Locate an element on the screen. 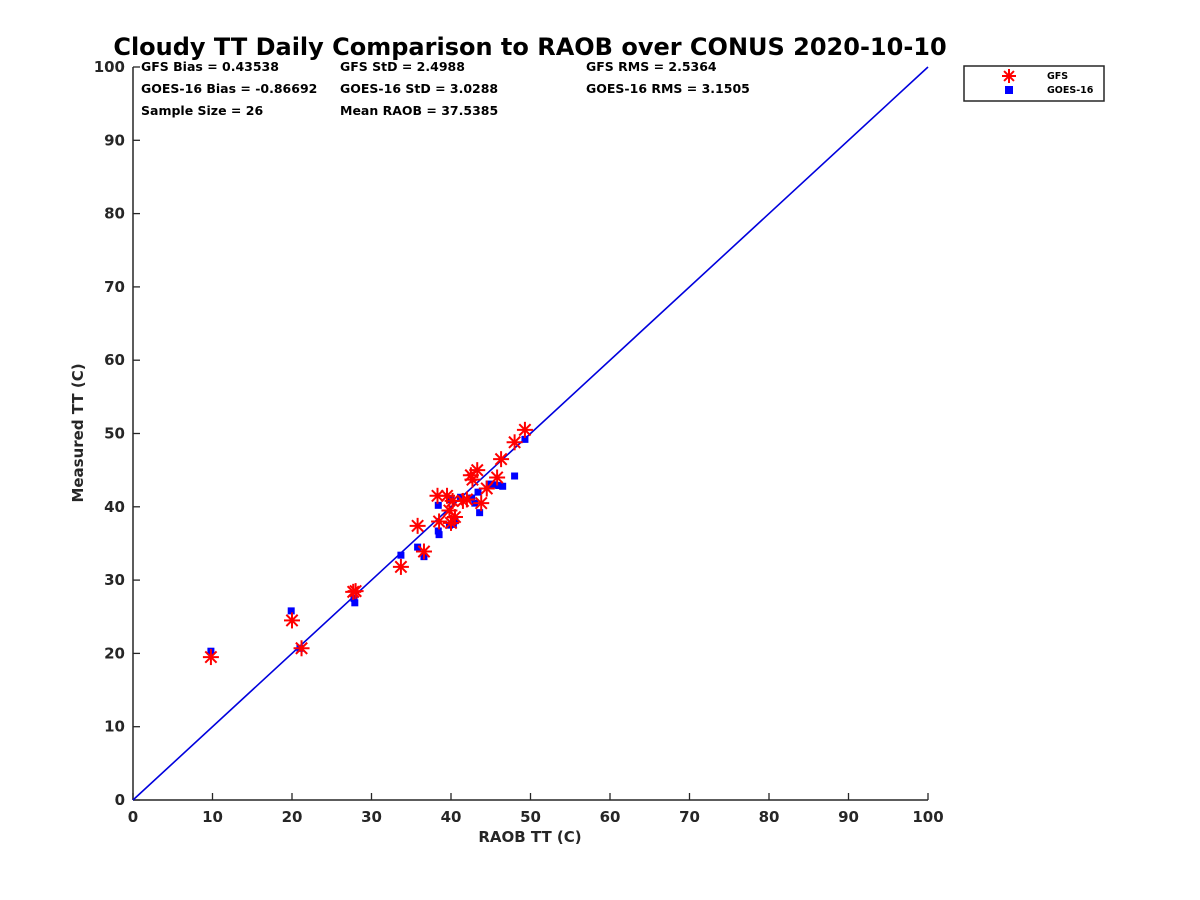 Image resolution: width=1200 pixels, height=900 pixels. legend-label-goes: GOES-16 is located at coordinates (1070, 90).